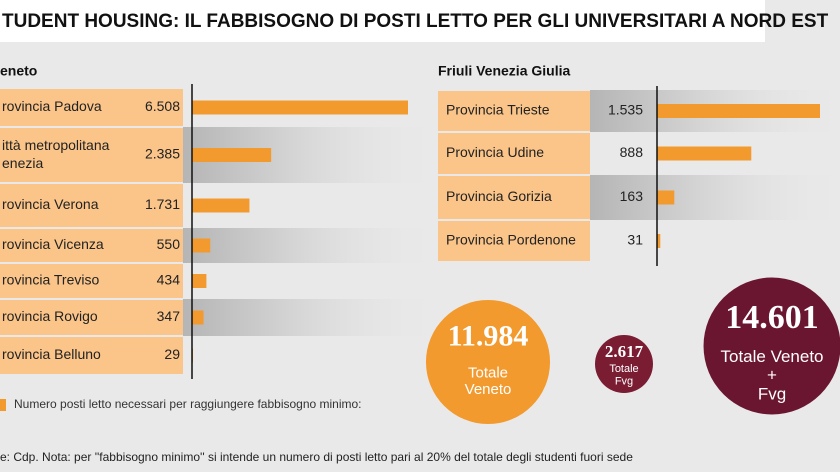 The image size is (840, 472). I want to click on value-label: 888, so click(632, 152).